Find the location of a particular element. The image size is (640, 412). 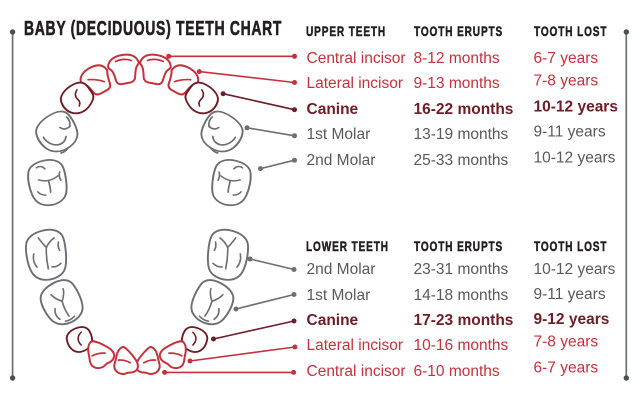

erupts-value: 25-33 months is located at coordinates (461, 161).